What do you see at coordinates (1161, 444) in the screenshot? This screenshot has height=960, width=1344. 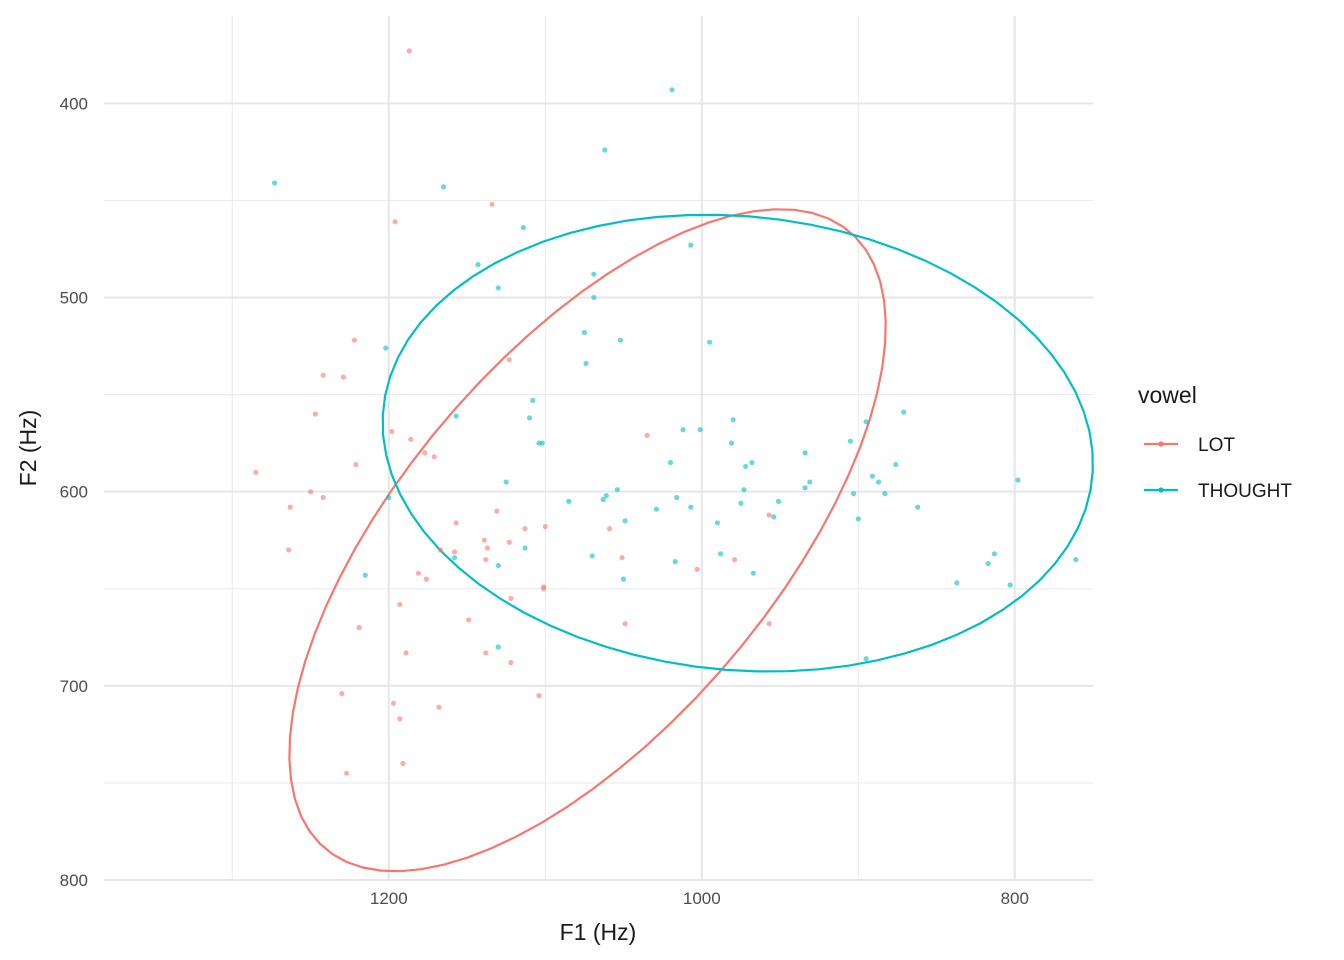 I see `legend-key-point` at bounding box center [1161, 444].